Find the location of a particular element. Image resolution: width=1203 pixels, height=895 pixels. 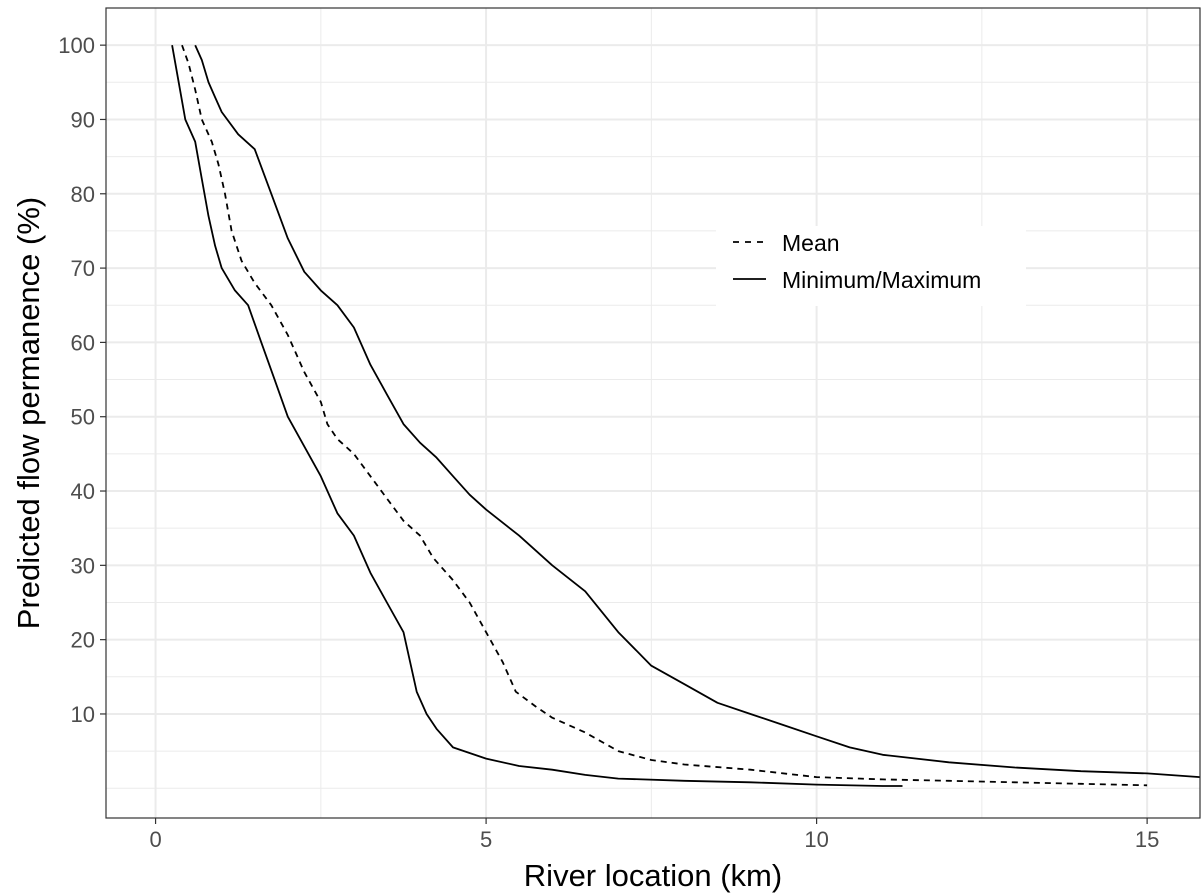

x-axis-ticks: 0 5 10 15 is located at coordinates (654, 835).